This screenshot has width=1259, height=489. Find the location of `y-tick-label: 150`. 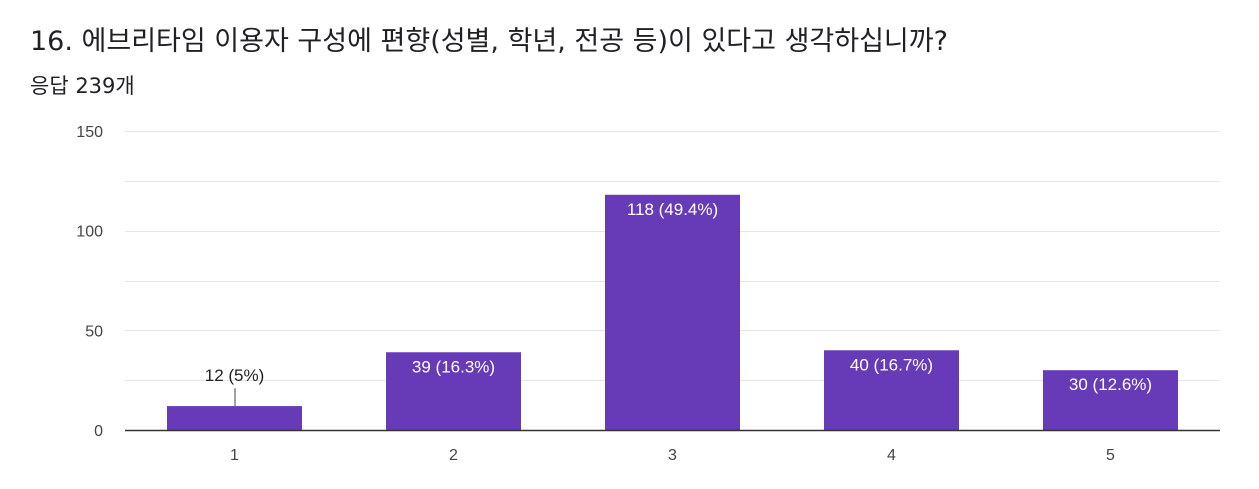

y-tick-label: 150 is located at coordinates (89, 132).